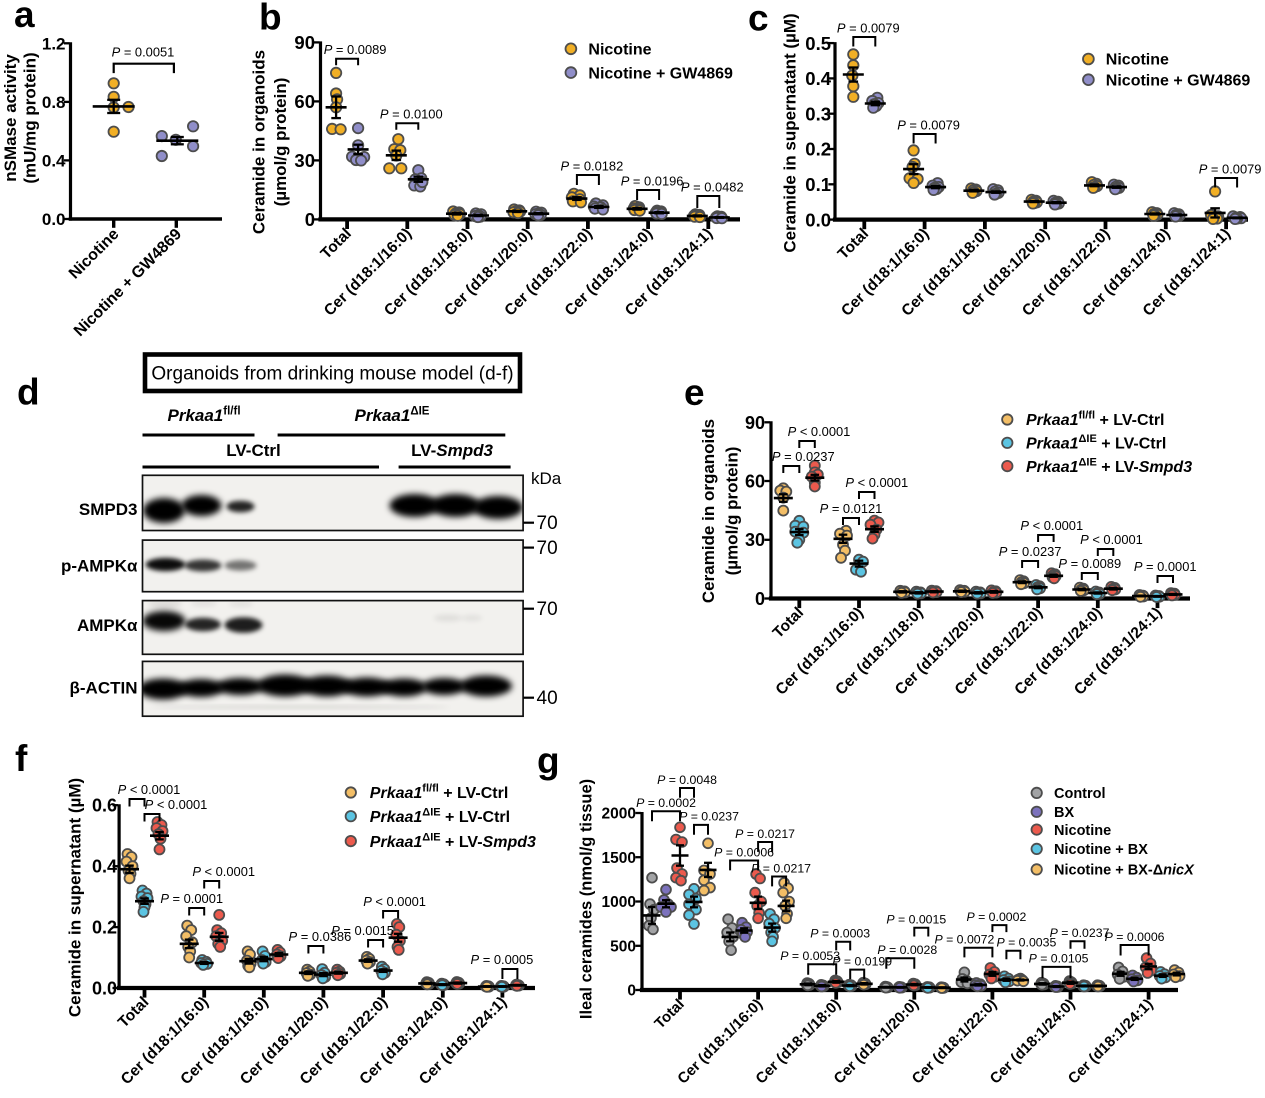  What do you see at coordinates (840, 934) in the screenshot?
I see `svg-text: P = 0.0003` at bounding box center [840, 934].